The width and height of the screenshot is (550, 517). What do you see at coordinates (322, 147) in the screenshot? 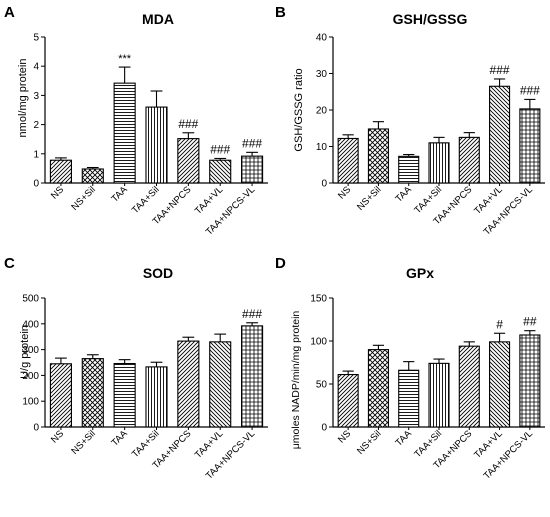
I see `y-tick-label: 10` at bounding box center [322, 147].